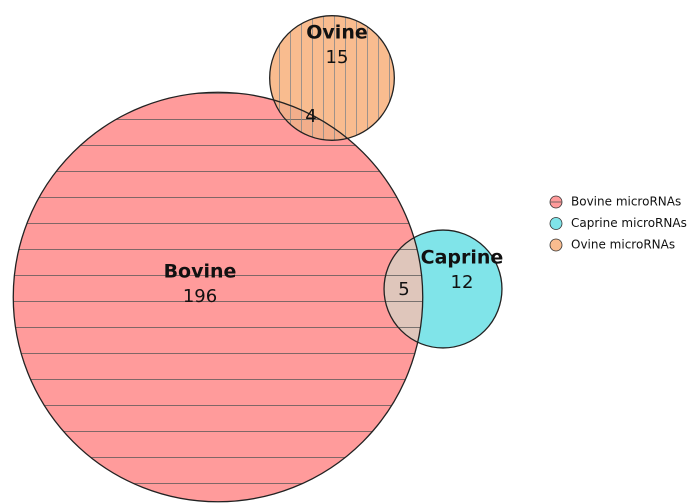  Describe the element at coordinates (200, 296) in the screenshot. I see `set-count: 196` at that location.